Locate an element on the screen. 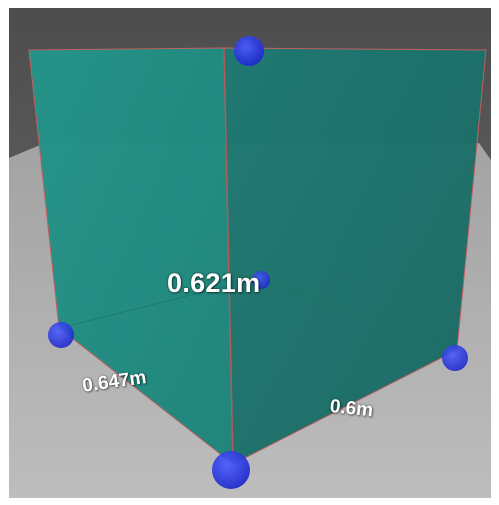 The height and width of the screenshot is (505, 499). height-measurement-label: 0.621m is located at coordinates (214, 283).